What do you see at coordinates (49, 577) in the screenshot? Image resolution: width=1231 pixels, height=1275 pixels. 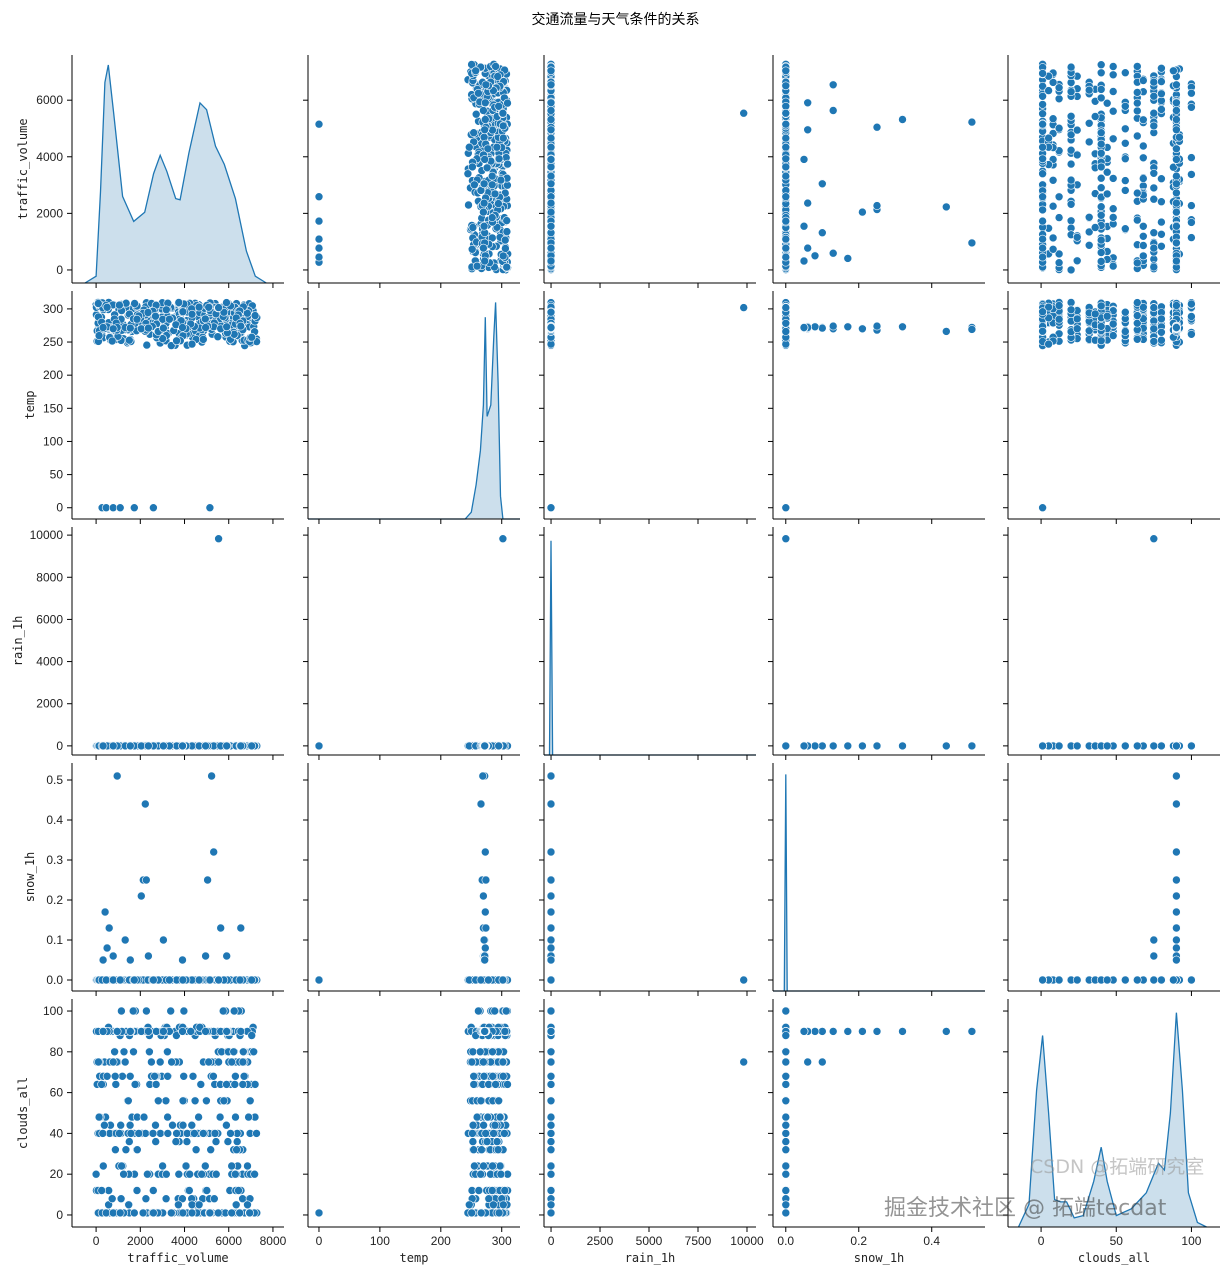 I see `y-tick-label: 8000` at bounding box center [49, 577].